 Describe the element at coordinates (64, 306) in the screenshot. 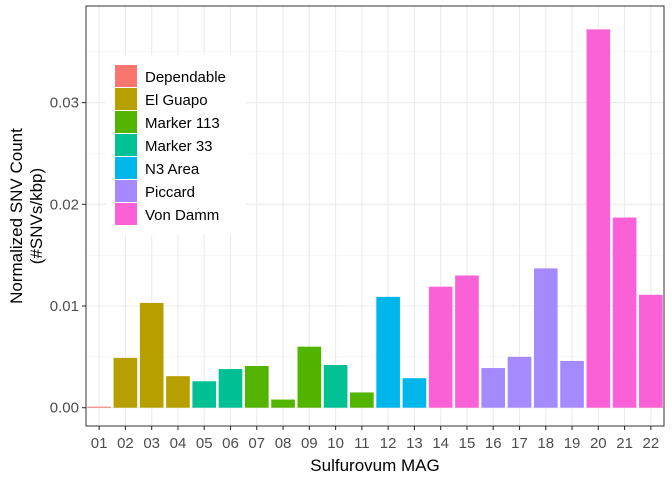

I see `y-tick-label: 0.01` at that location.